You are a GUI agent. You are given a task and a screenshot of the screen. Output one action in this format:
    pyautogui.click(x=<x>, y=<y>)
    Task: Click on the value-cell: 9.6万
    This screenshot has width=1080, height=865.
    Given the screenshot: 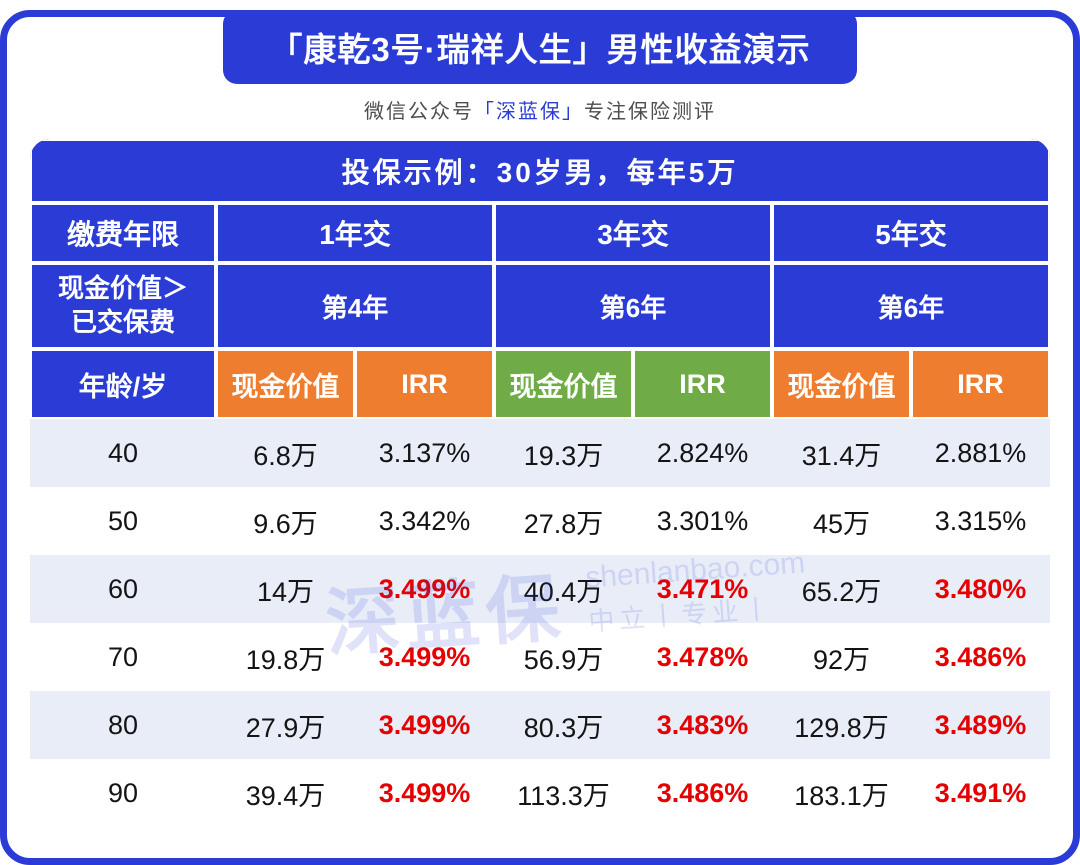 What is the action you would take?
    pyautogui.click(x=285, y=523)
    